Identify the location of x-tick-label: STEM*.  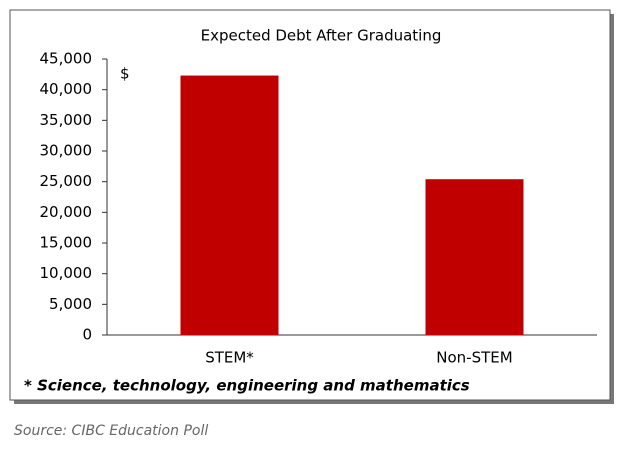
(229, 358).